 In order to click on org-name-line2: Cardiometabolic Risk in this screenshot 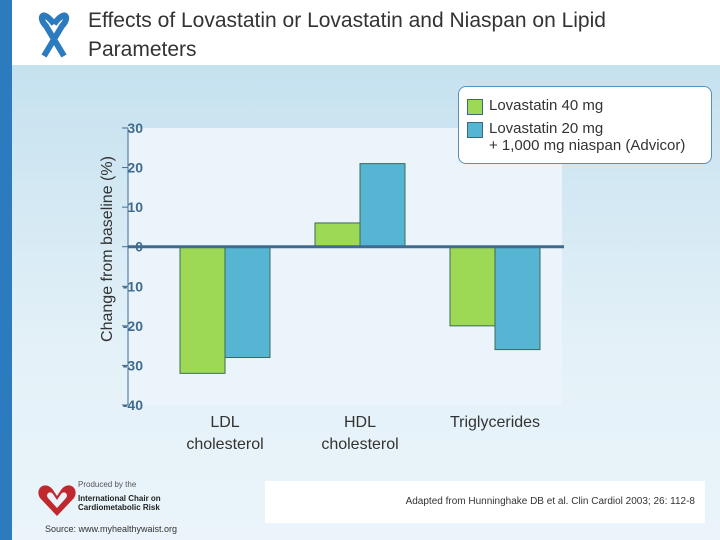, I will do `click(119, 507)`.